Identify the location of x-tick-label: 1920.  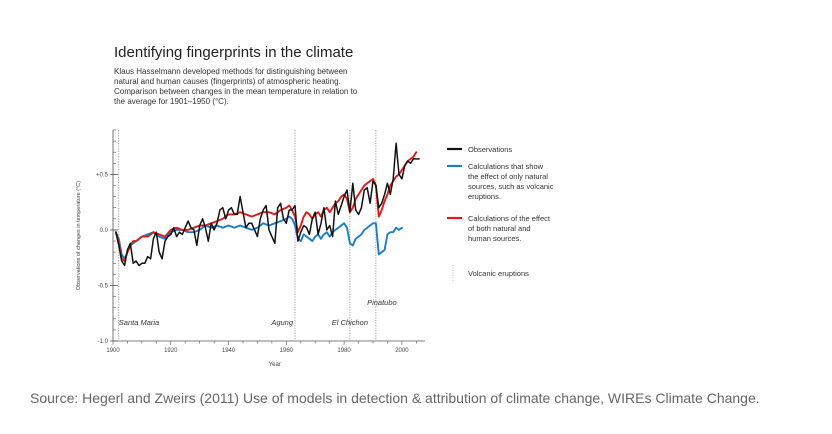
(171, 351).